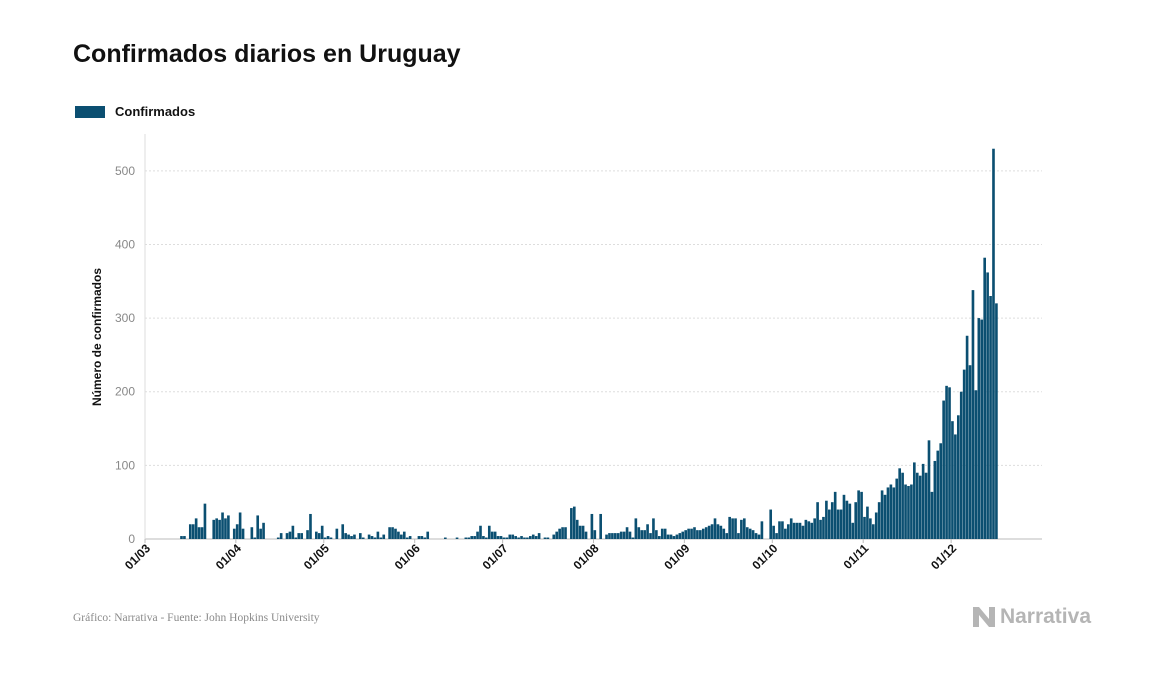 Image resolution: width=1157 pixels, height=674 pixels. Describe the element at coordinates (125, 392) in the screenshot. I see `y-tick-label: 200` at that location.